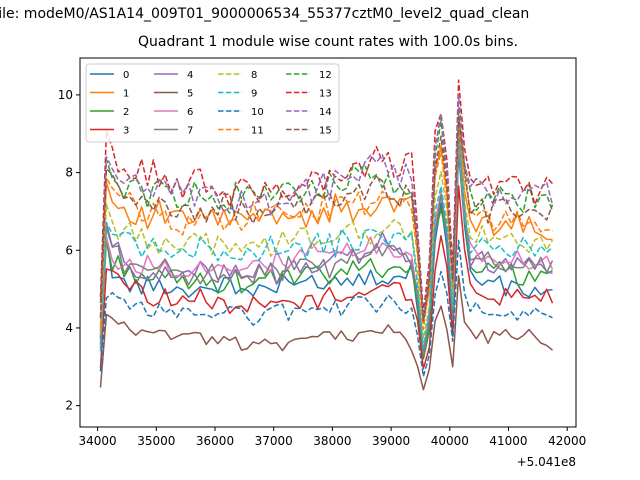 This screenshot has height=480, width=640. I want to click on legend-label-1: 1, so click(126, 94).